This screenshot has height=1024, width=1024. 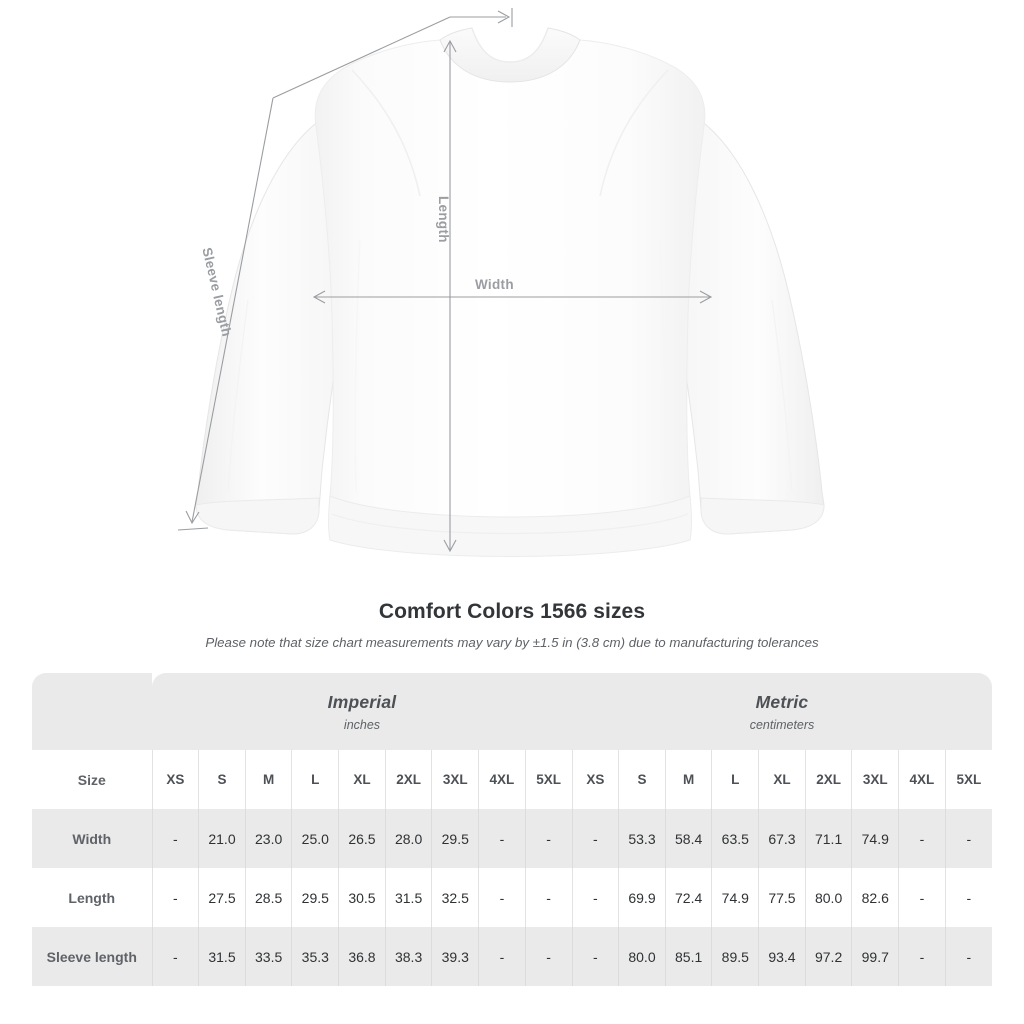 I want to click on cell-sleeve-imperial-4xl: -, so click(x=502, y=956).